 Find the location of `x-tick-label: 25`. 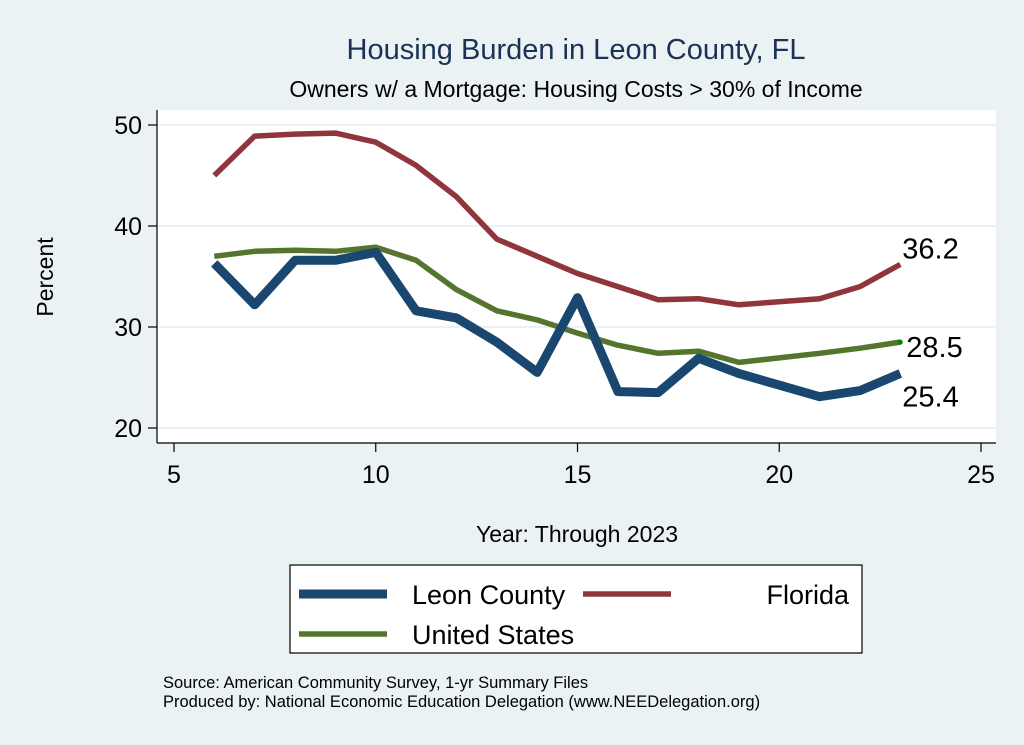

x-tick-label: 25 is located at coordinates (981, 475).